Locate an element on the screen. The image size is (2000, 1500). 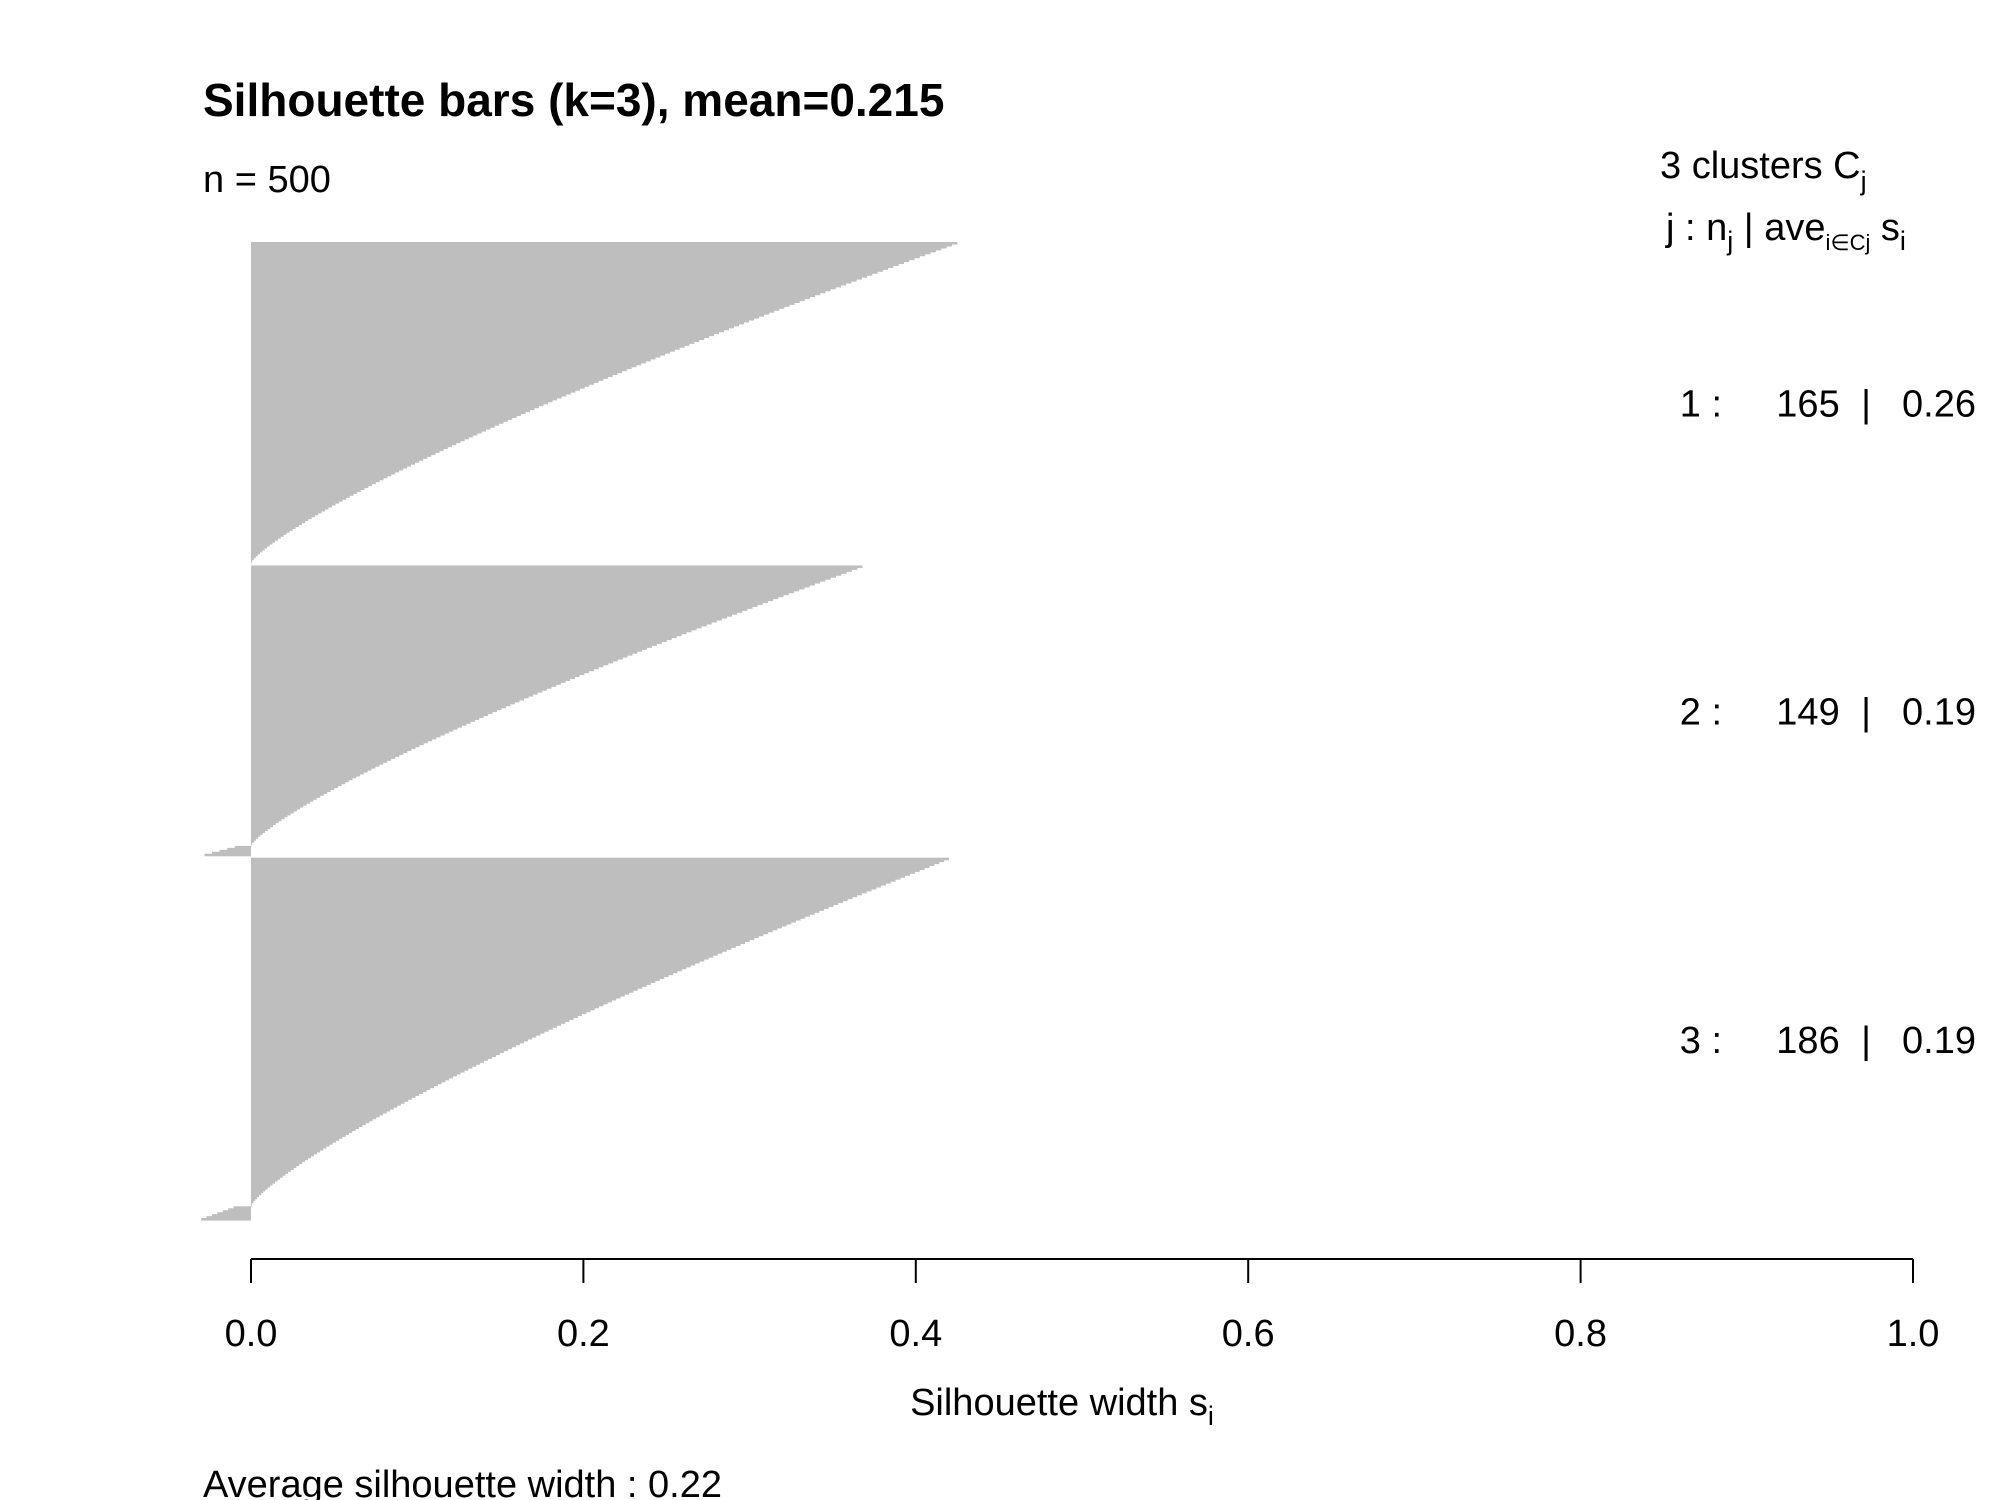
cluster-label-index: 2 : is located at coordinates (1701, 713).